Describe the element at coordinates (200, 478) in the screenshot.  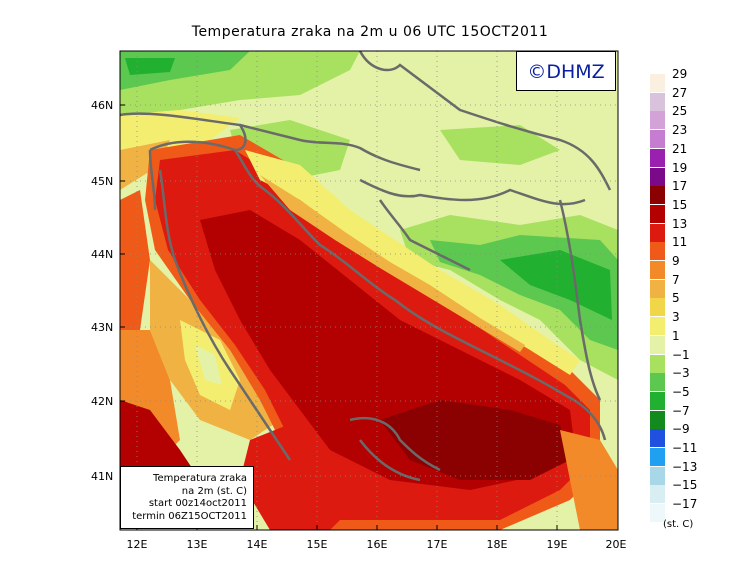
I see `info-line: Temperatura zraka` at that location.